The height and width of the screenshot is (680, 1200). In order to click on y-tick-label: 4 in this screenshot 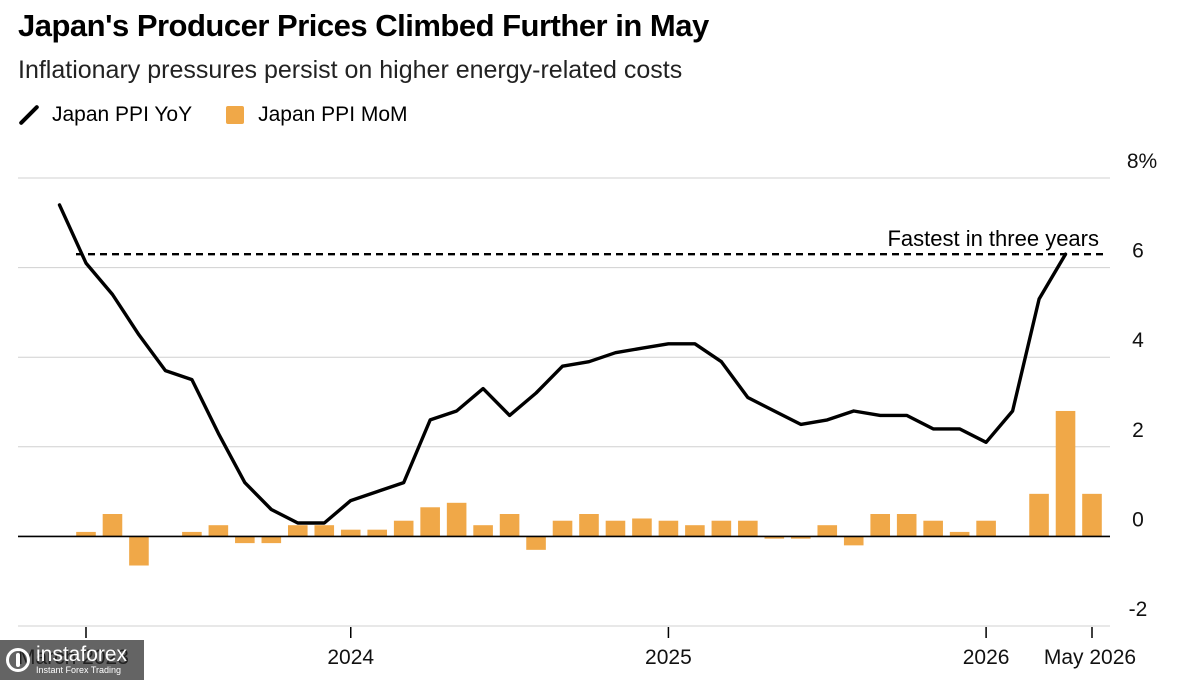, I will do `click(1138, 340)`.